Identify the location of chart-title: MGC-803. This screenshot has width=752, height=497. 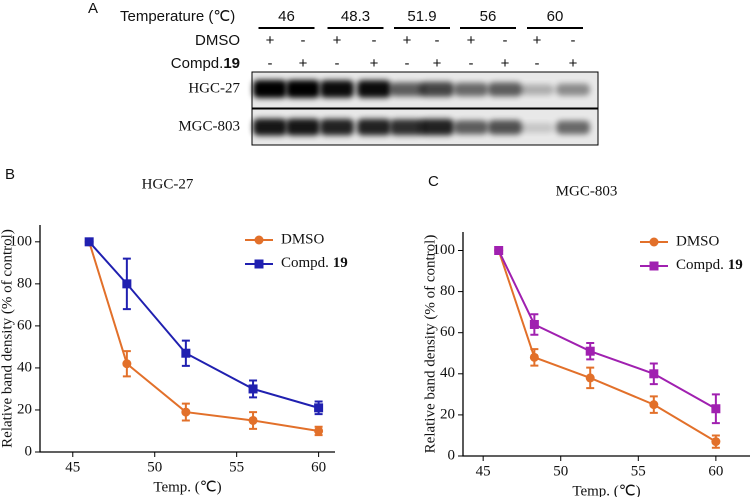
(587, 191).